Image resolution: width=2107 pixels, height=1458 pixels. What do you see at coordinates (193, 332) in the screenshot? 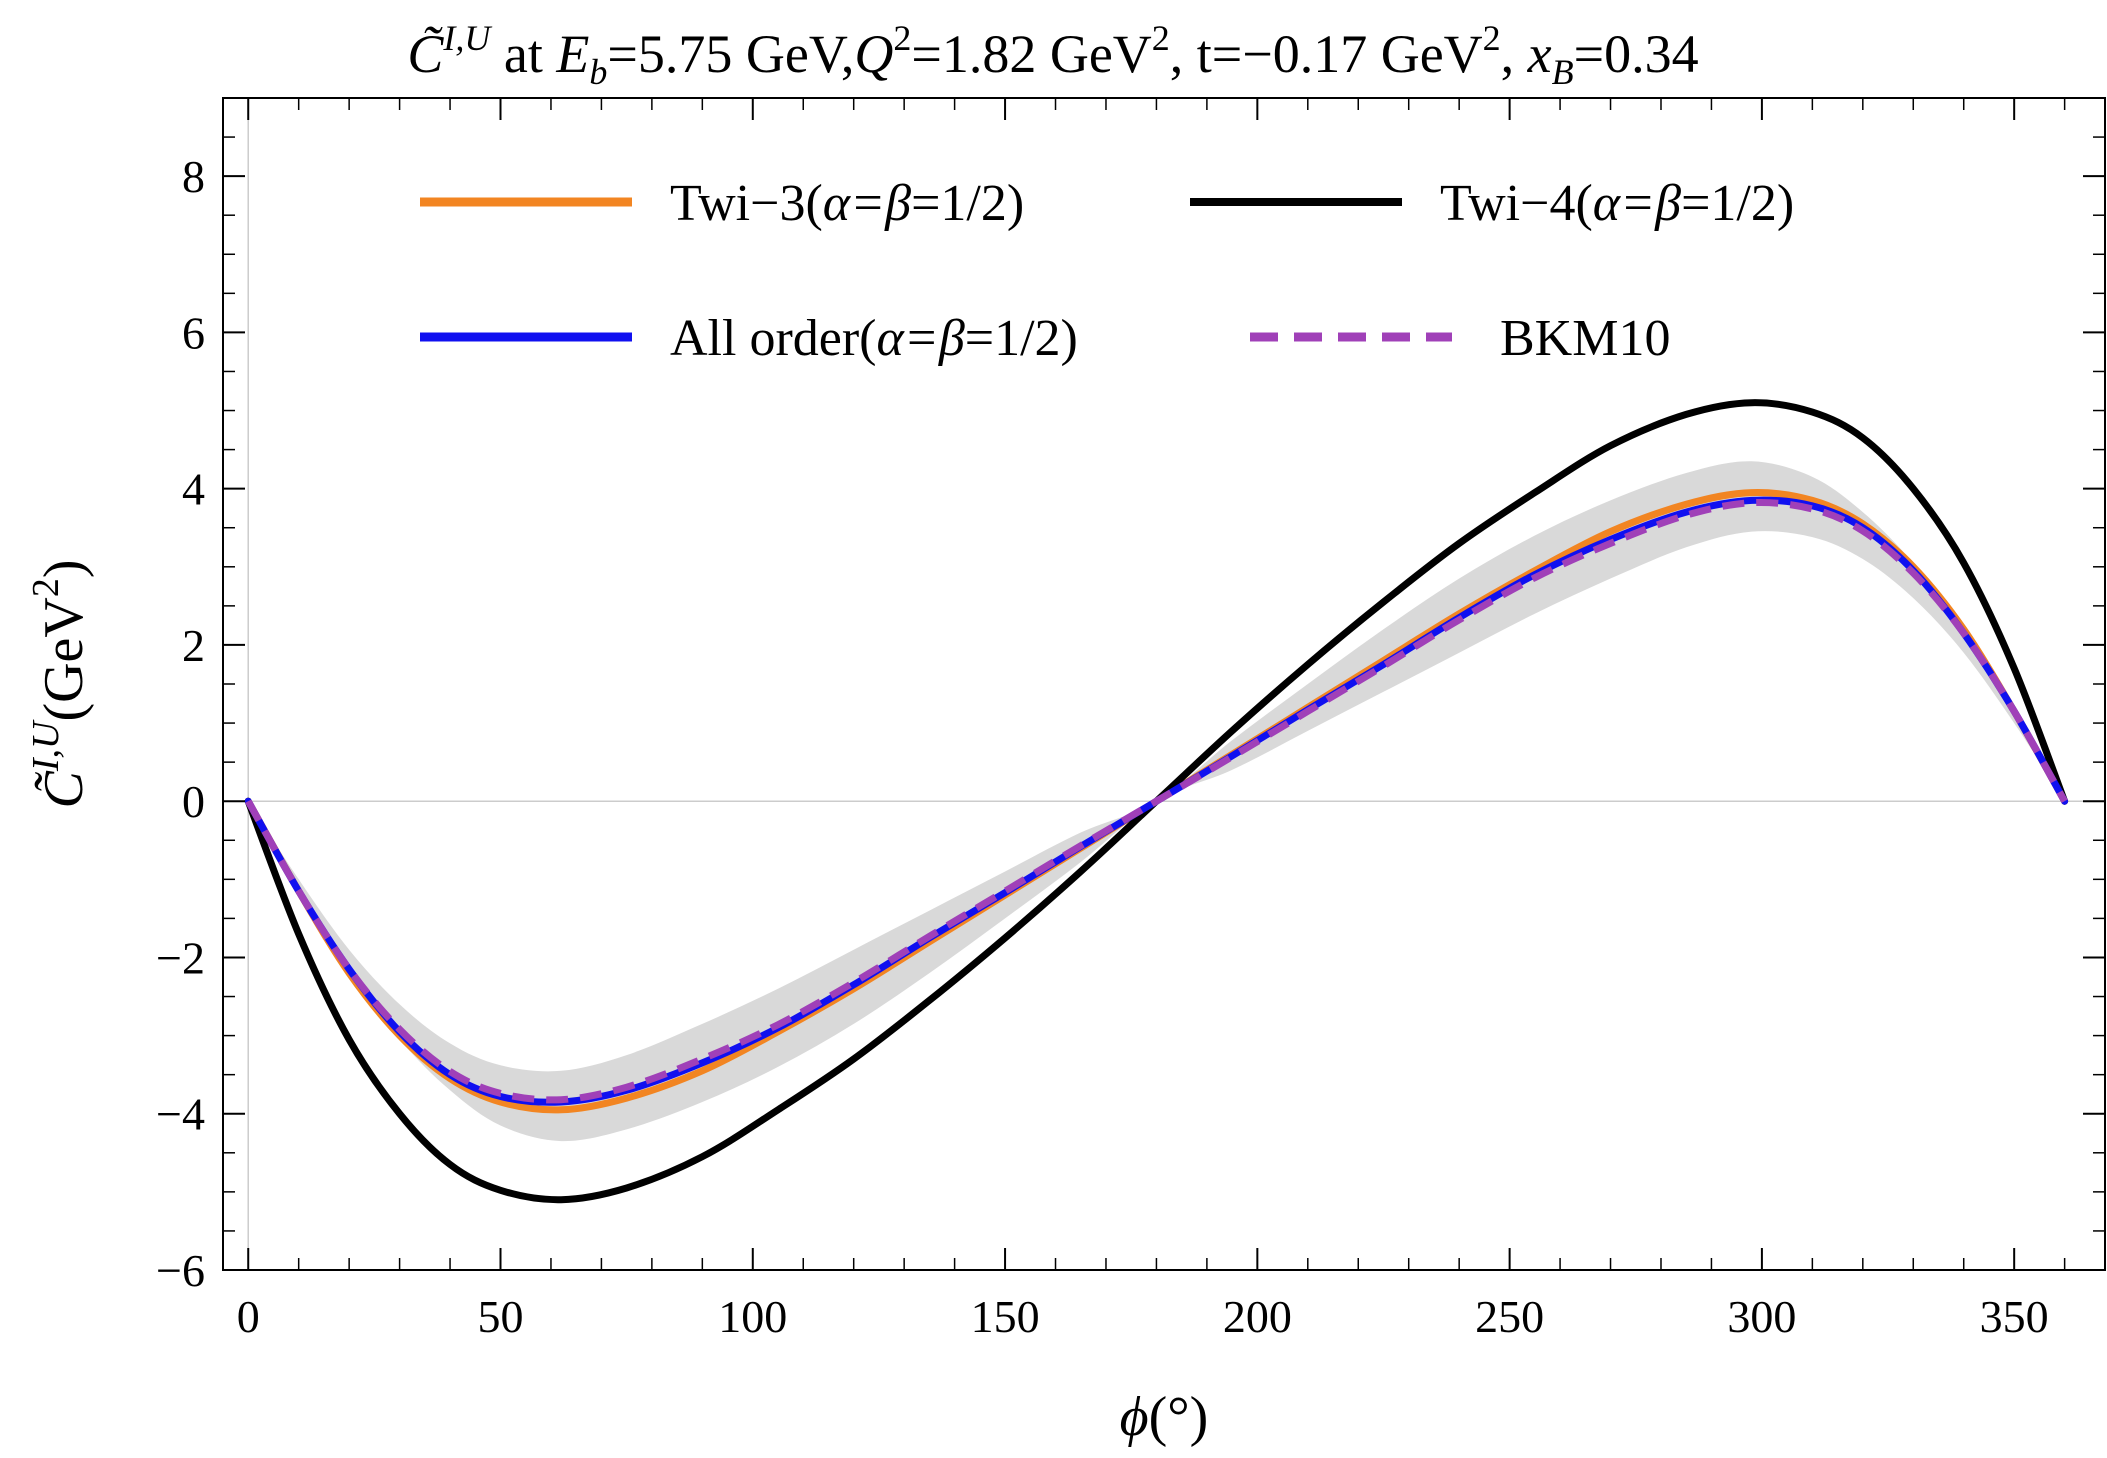
I see `y-tick-label: 6` at bounding box center [193, 332].